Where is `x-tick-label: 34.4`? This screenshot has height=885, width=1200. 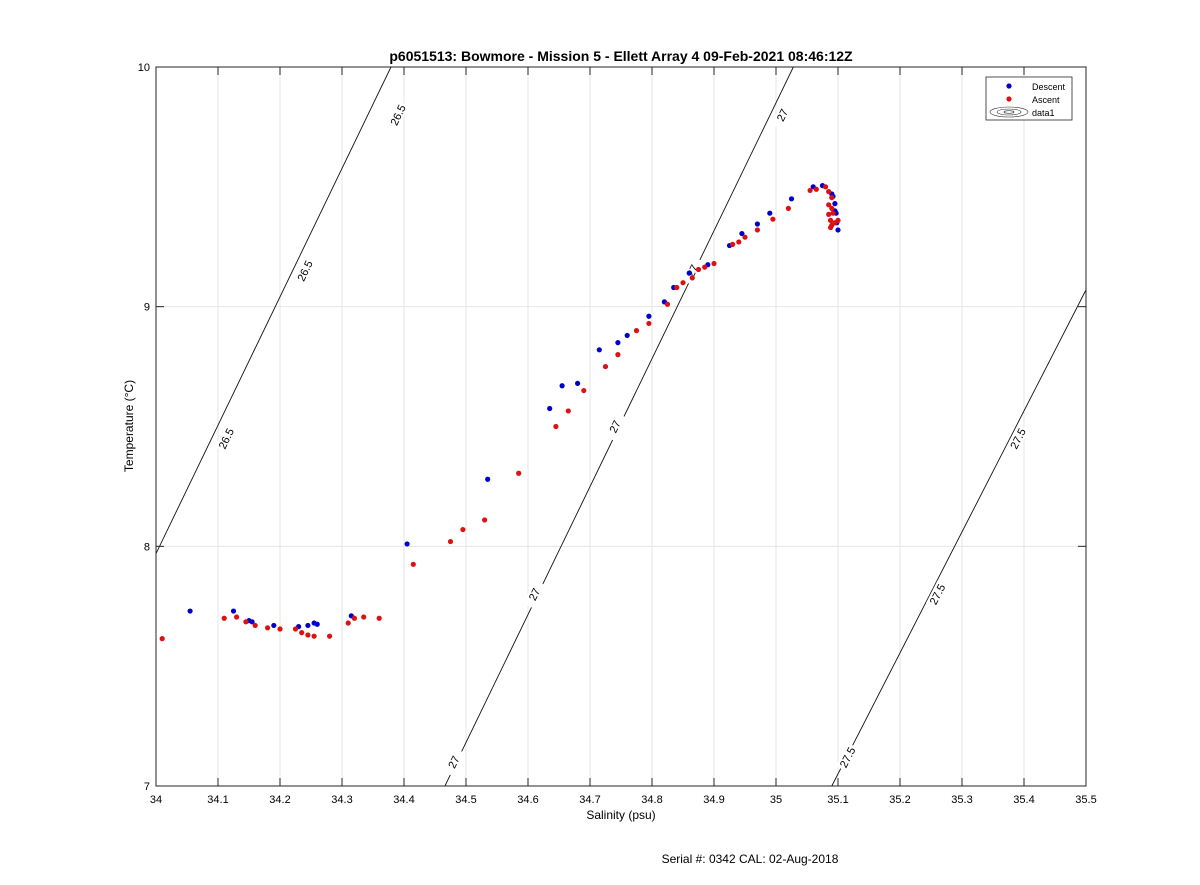
x-tick-label: 34.4 is located at coordinates (403, 800).